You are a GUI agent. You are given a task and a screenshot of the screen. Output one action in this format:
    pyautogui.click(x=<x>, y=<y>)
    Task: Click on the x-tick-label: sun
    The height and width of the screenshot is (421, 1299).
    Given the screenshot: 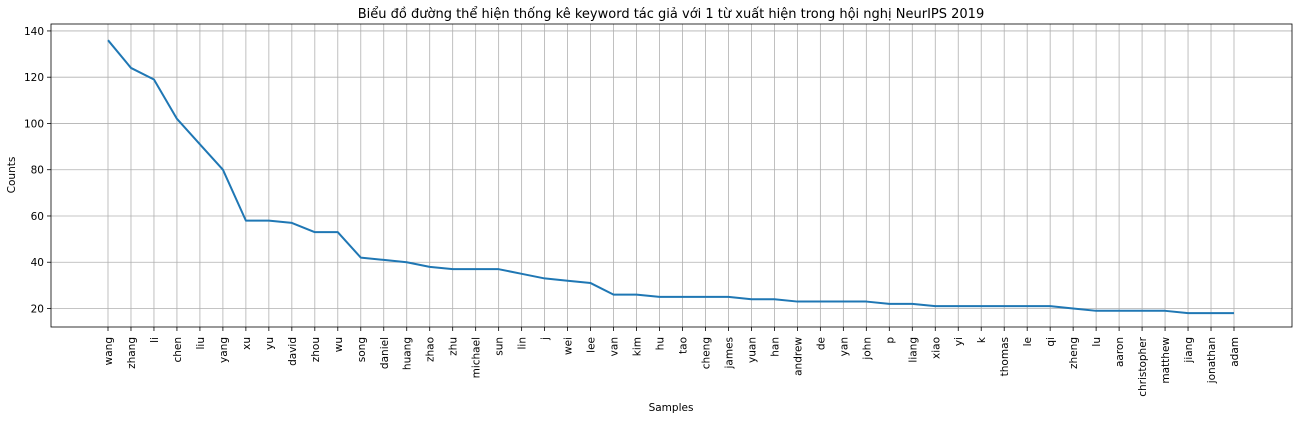 What is the action you would take?
    pyautogui.click(x=500, y=346)
    